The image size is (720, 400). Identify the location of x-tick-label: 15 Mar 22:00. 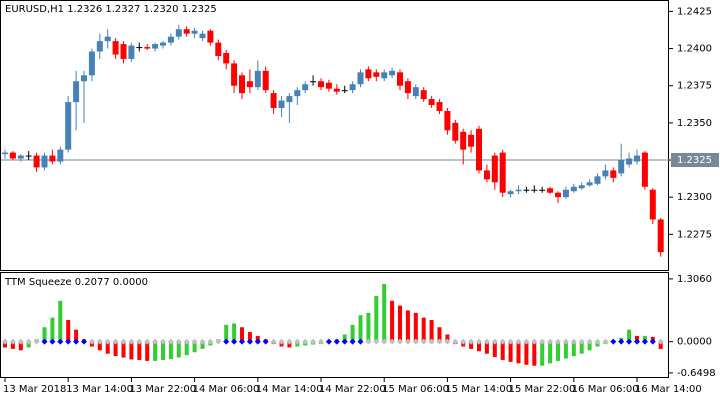
(542, 389).